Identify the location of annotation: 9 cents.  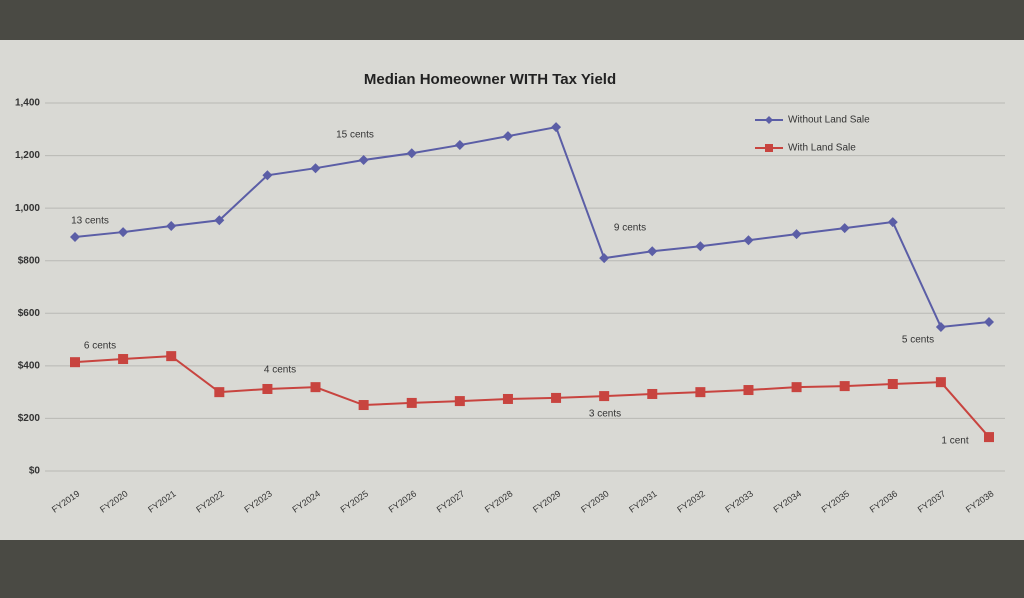
(630, 228).